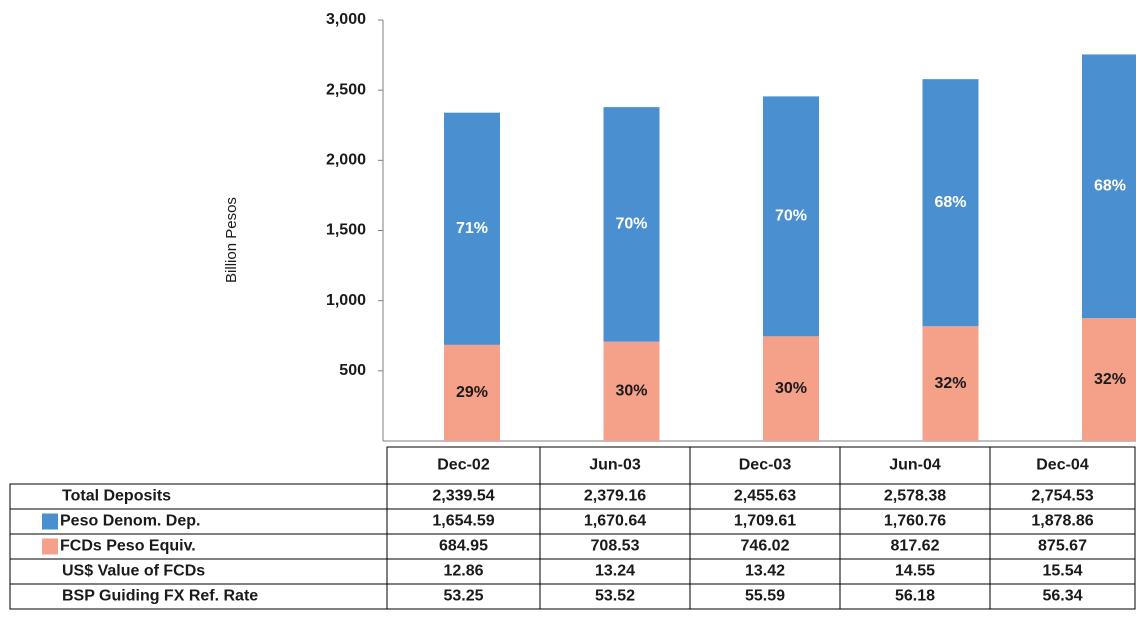 This screenshot has width=1136, height=641. I want to click on y-tick-label: 500, so click(352, 370).